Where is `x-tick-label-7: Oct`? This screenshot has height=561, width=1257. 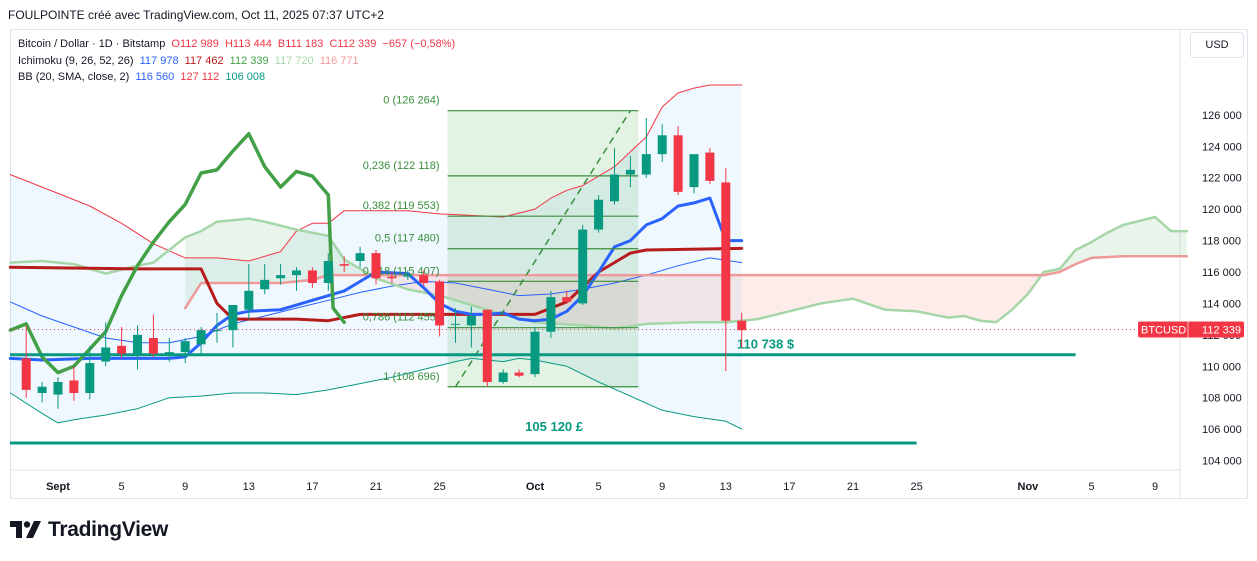
x-tick-label-7: Oct is located at coordinates (535, 487).